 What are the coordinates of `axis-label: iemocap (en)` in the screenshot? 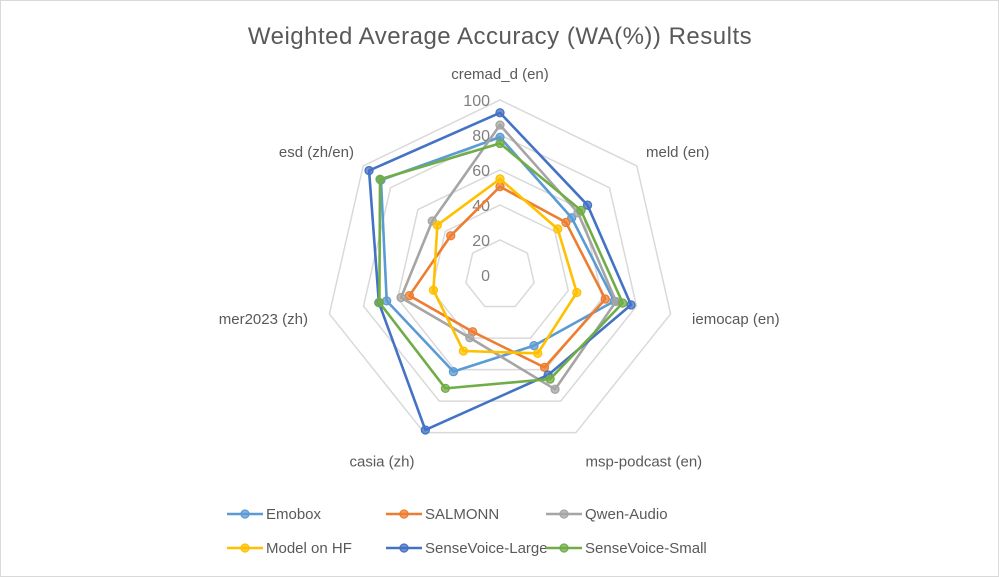 It's located at (736, 319).